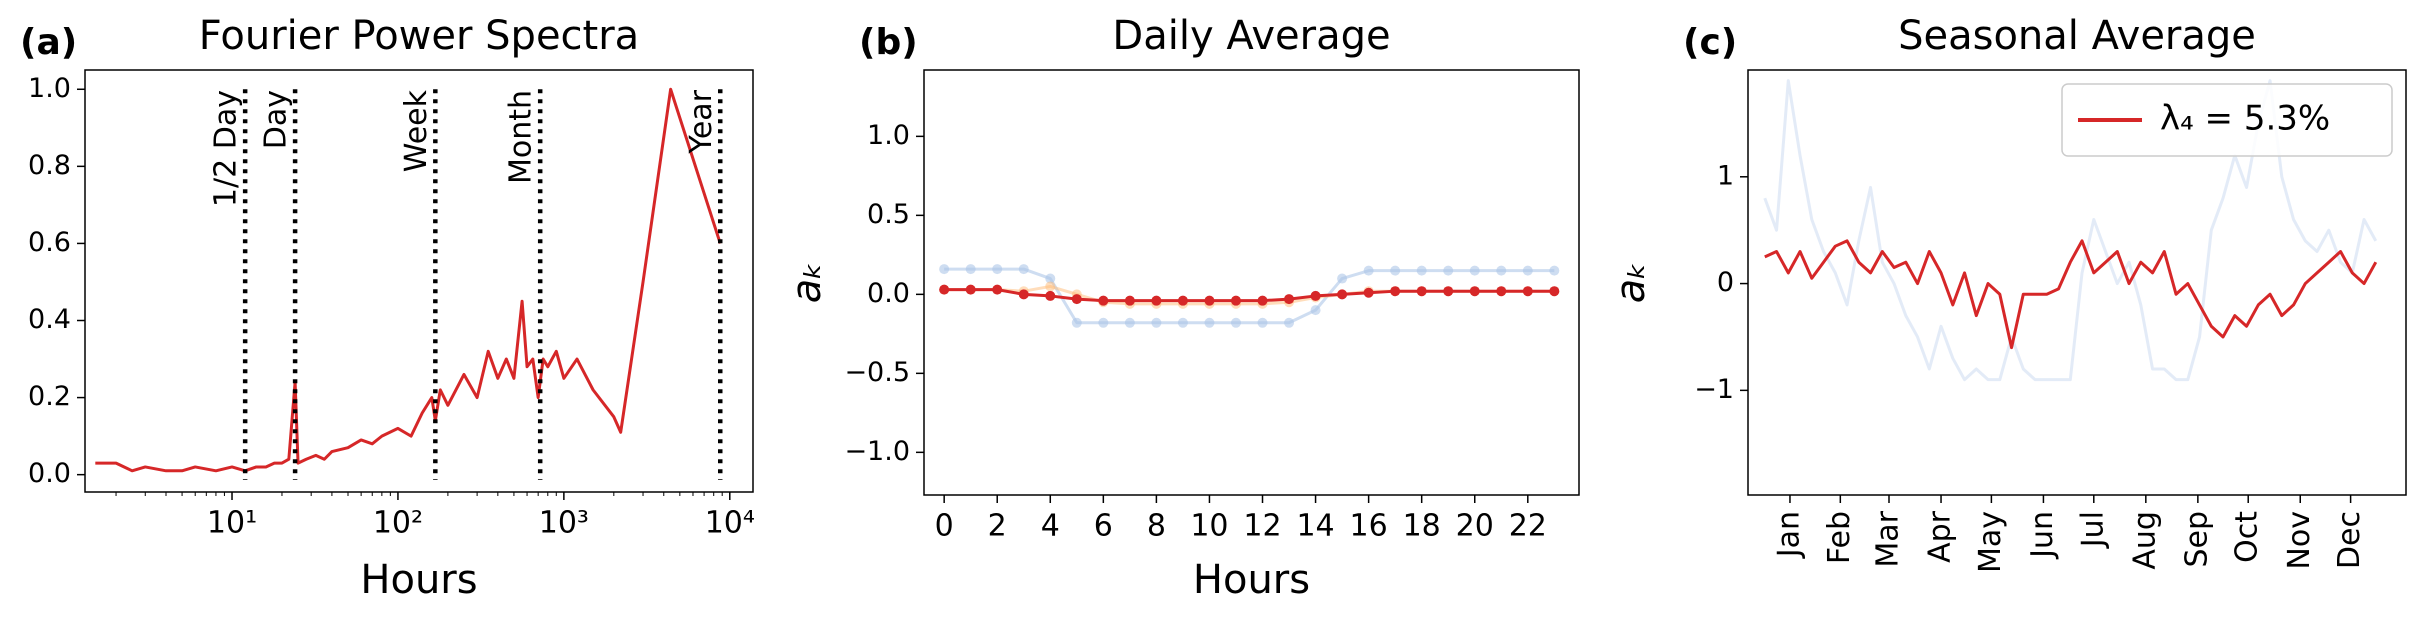  Describe the element at coordinates (2247, 537) in the screenshot. I see `x-tick-label: Oct` at that location.